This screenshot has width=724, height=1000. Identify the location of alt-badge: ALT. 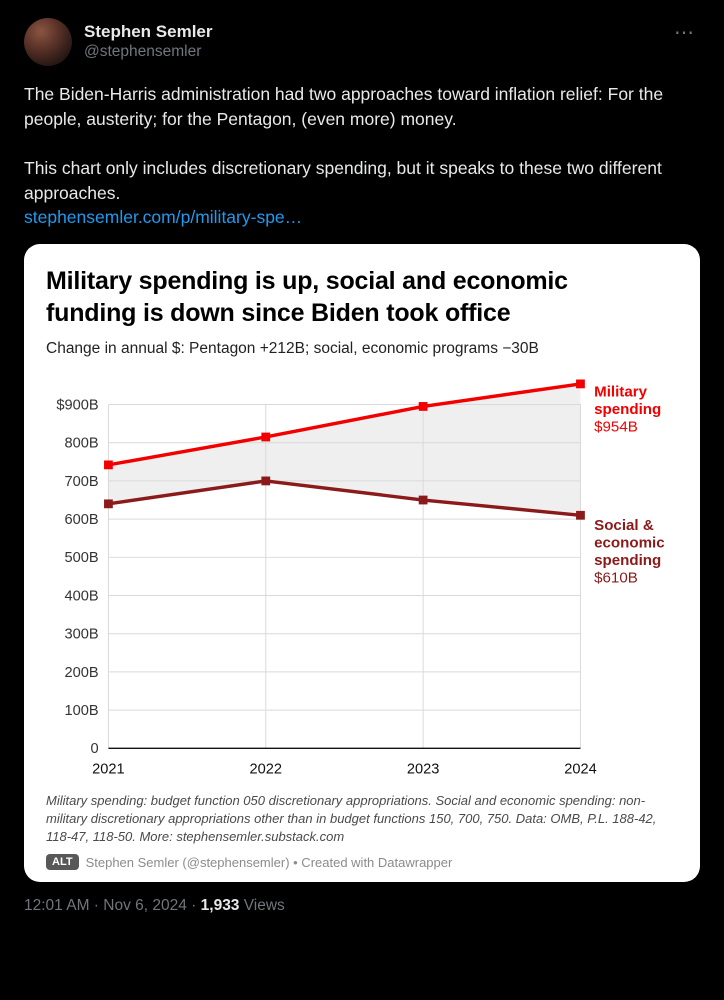
(62, 862).